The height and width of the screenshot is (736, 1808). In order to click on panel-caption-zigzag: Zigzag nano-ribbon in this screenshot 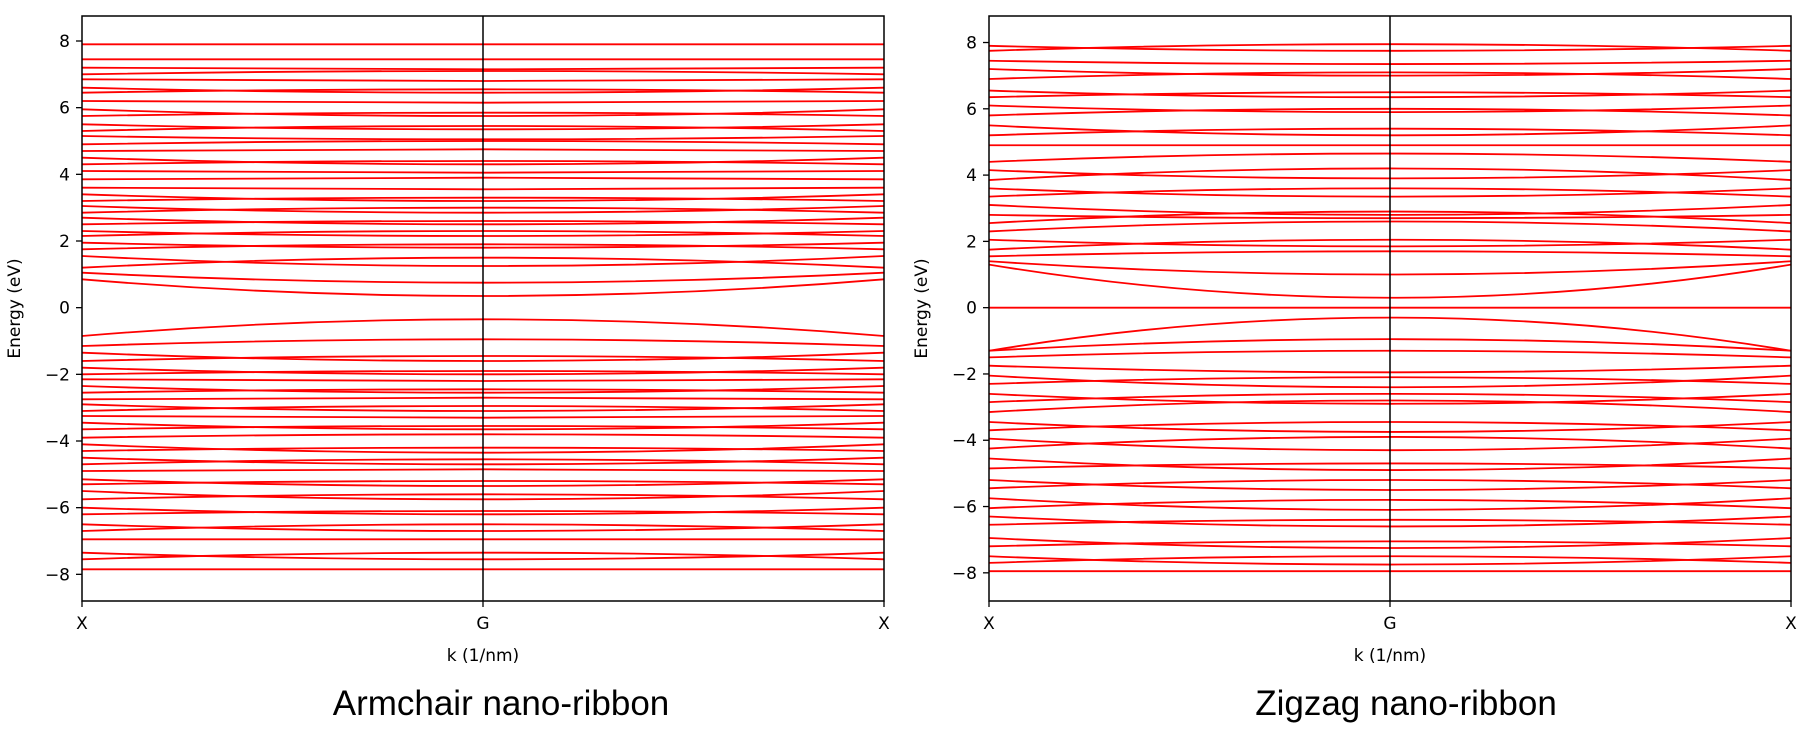, I will do `click(1406, 703)`.